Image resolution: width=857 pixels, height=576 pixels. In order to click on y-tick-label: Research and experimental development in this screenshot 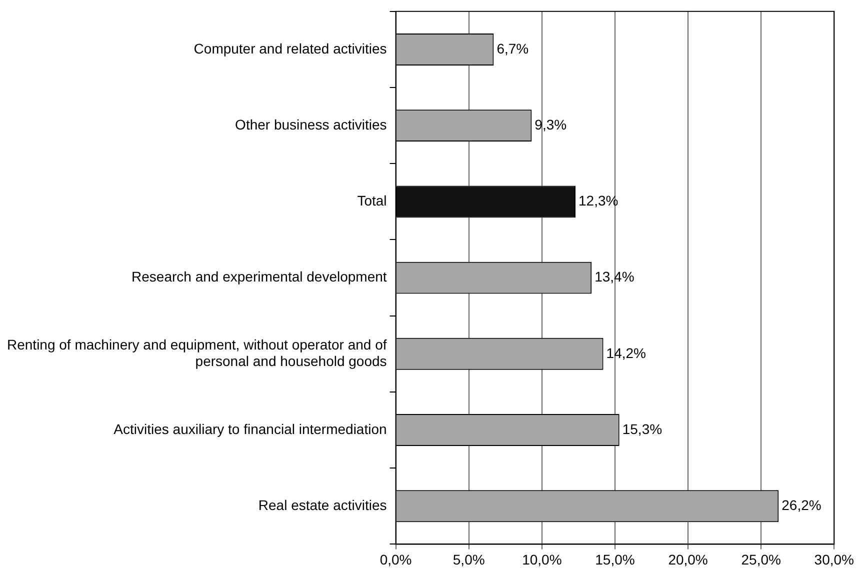, I will do `click(259, 276)`.